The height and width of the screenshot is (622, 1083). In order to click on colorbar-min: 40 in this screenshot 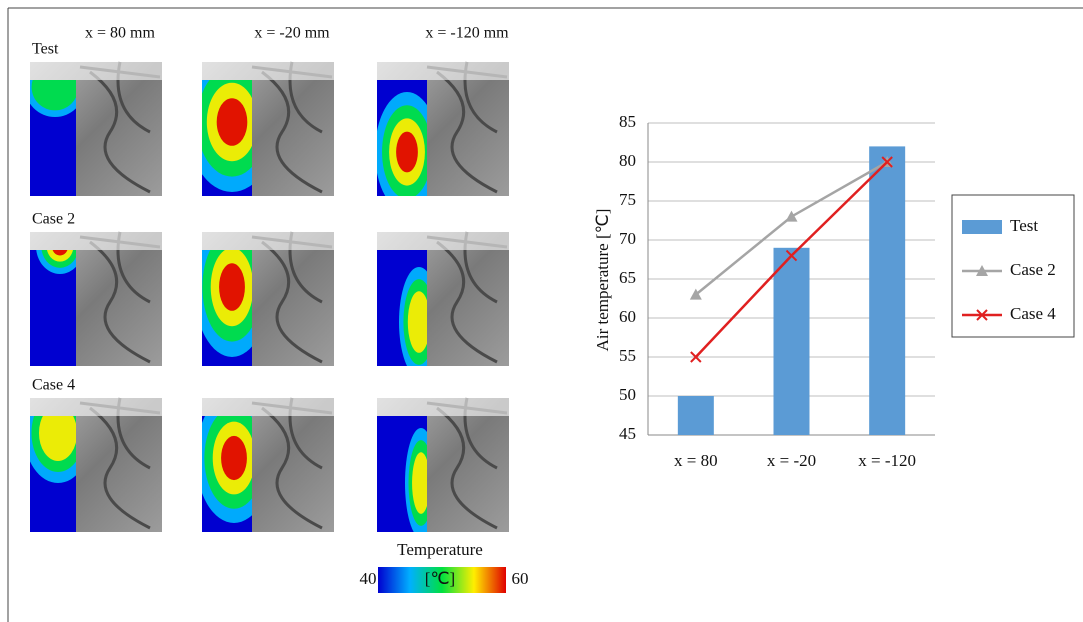, I will do `click(368, 578)`.